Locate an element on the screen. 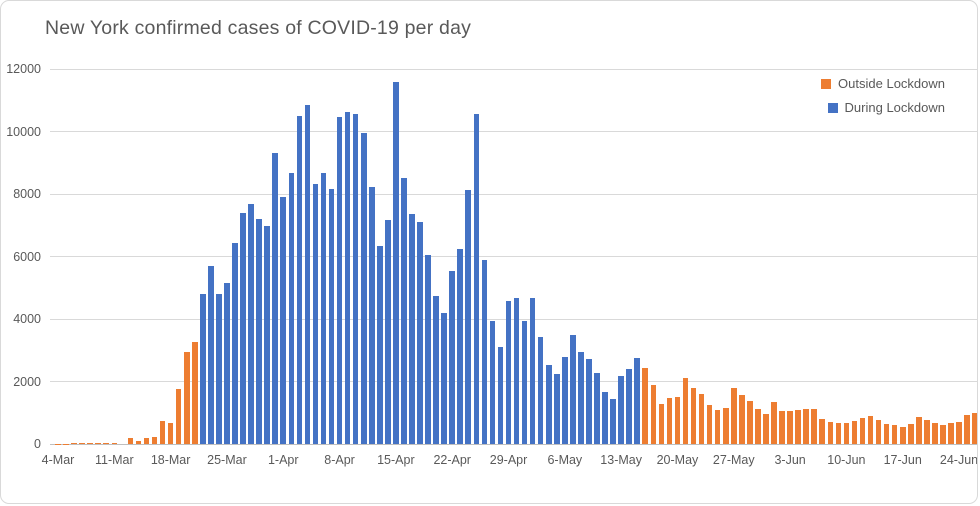  legend-entry-during-lockdown: During Lockdown is located at coordinates (886, 107).